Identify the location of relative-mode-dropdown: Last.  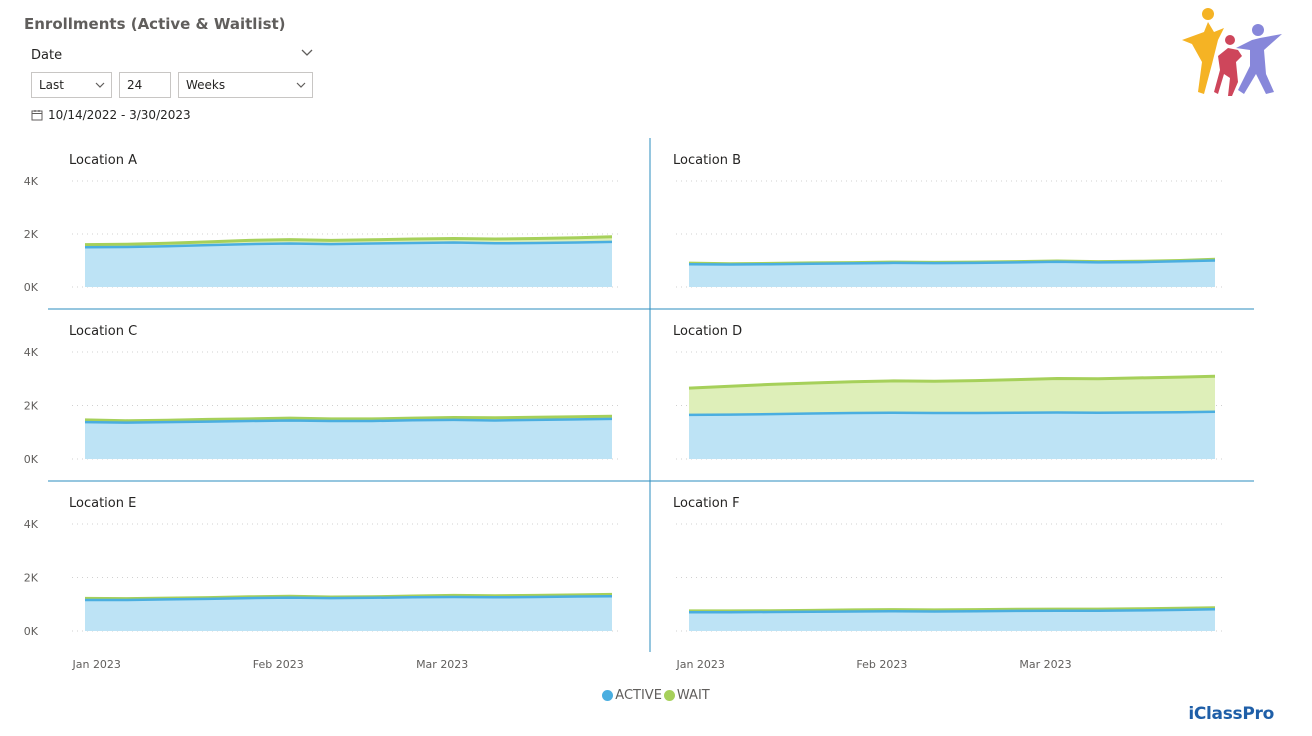
(71, 85).